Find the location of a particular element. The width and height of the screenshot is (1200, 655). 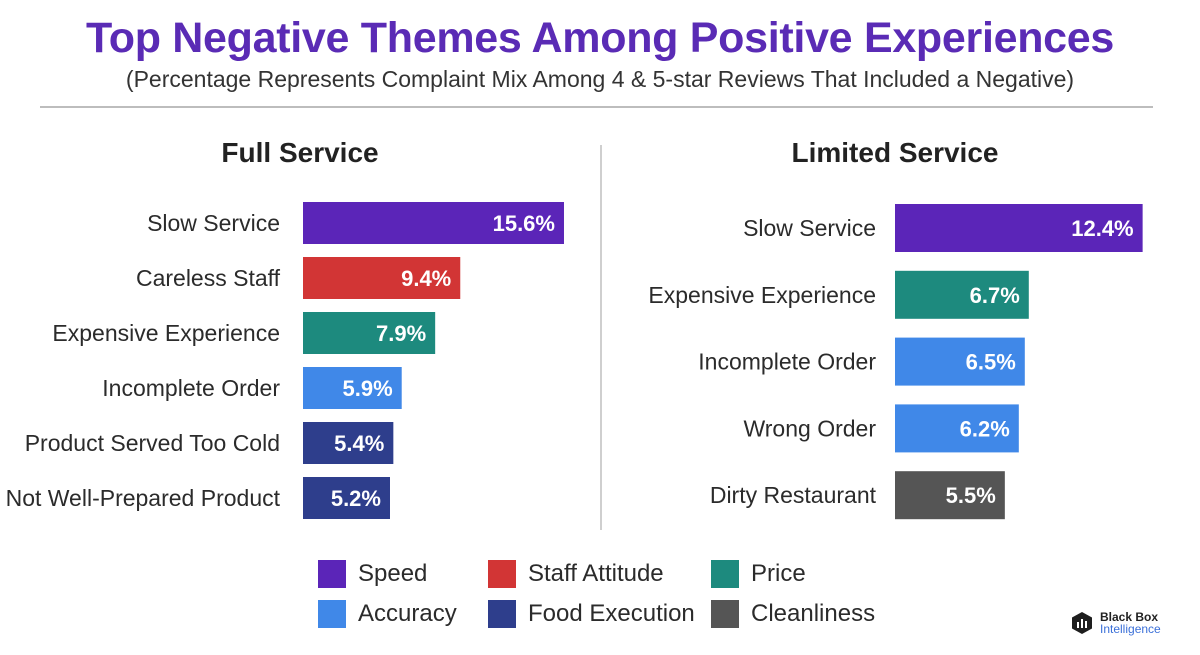

legend-swatch-cleanliness is located at coordinates (725, 614).